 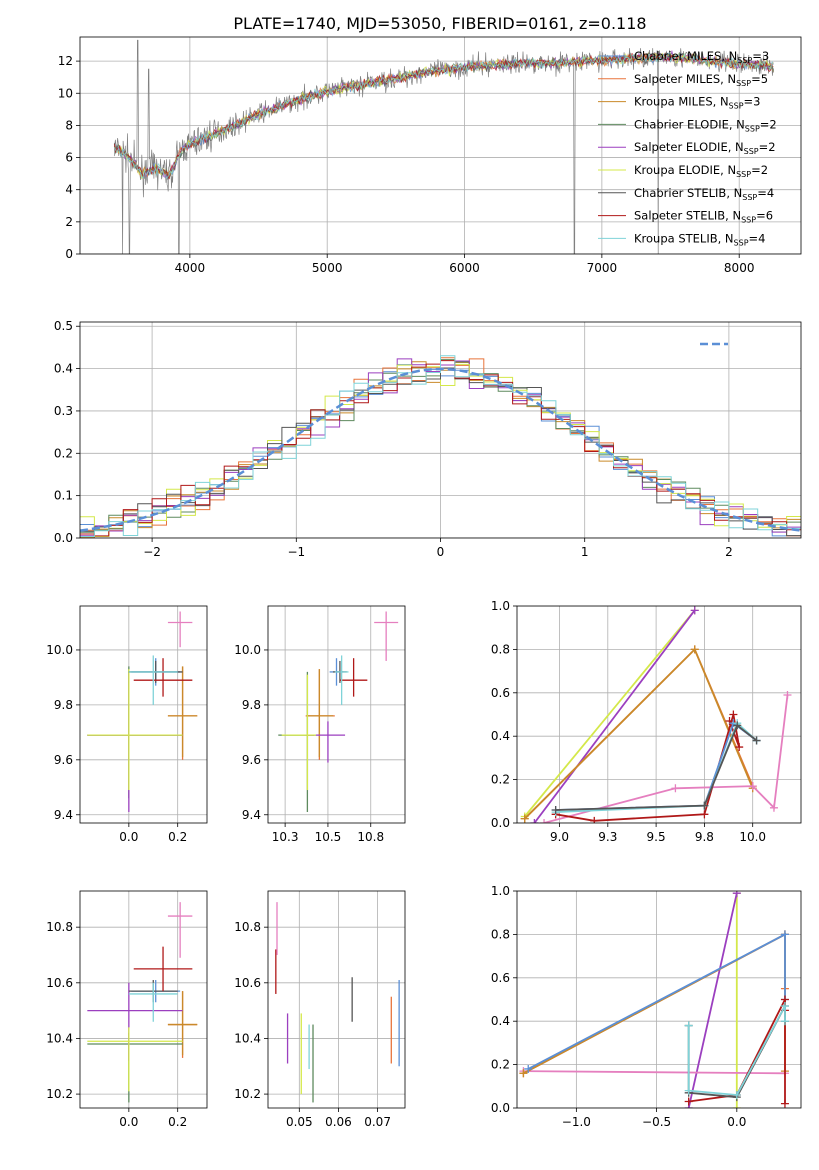 I want to click on y-tick-label: 6, so click(x=69, y=158).